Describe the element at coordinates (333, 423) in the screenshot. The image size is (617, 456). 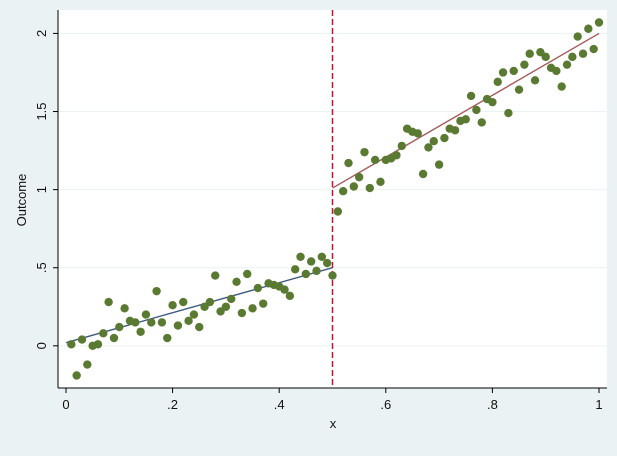
I see `x-axis-title: x` at that location.